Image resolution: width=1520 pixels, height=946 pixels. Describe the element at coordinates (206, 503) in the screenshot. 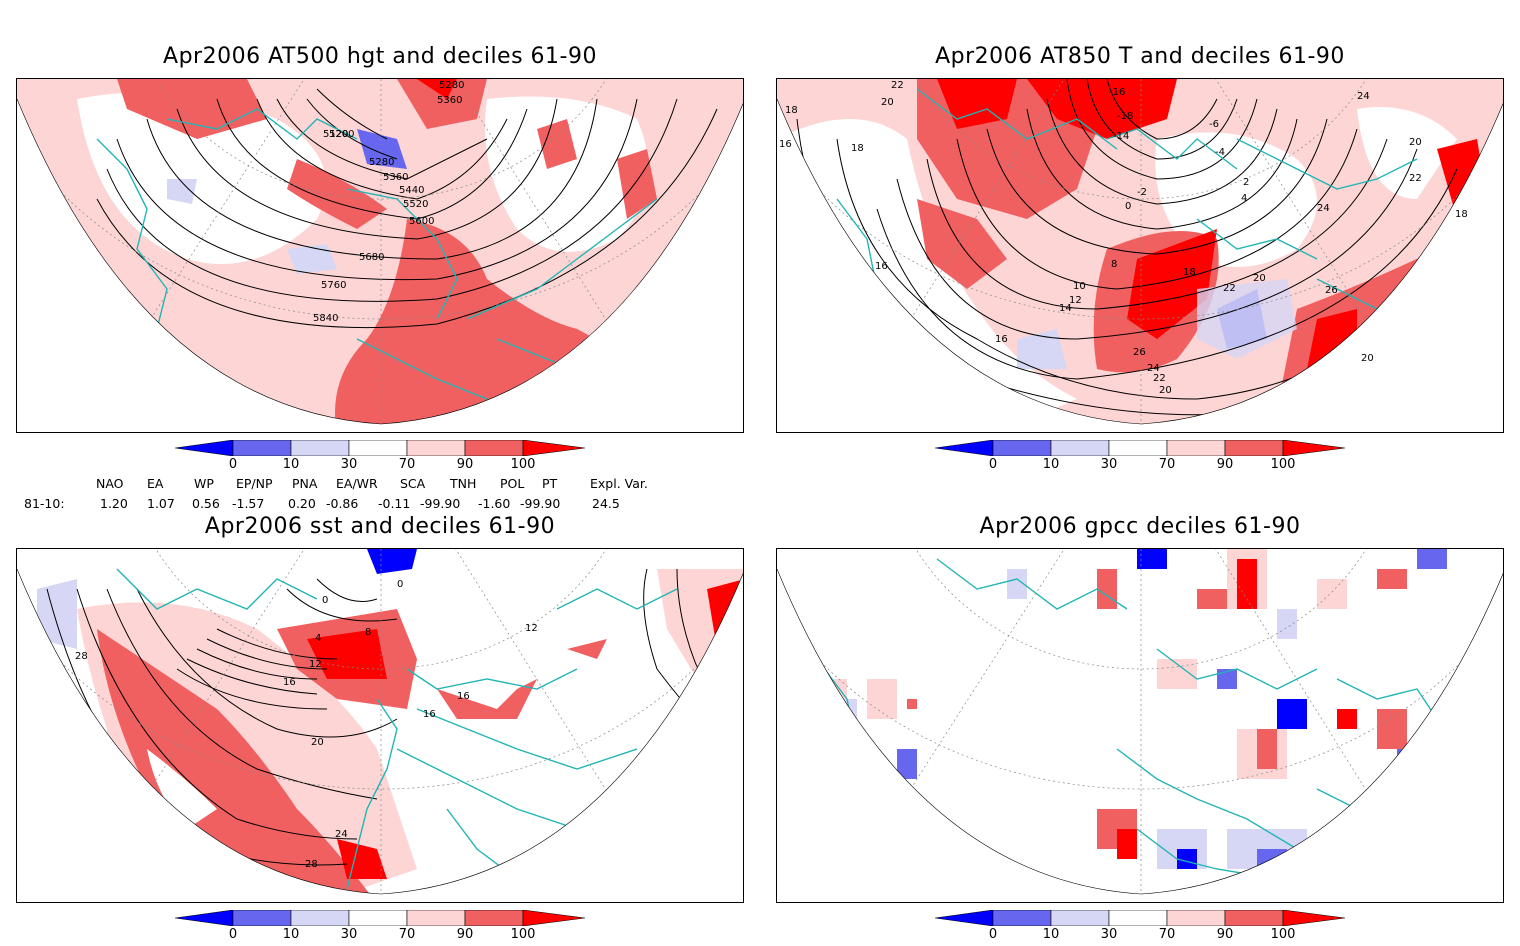

I see `index-value: 0.56` at that location.